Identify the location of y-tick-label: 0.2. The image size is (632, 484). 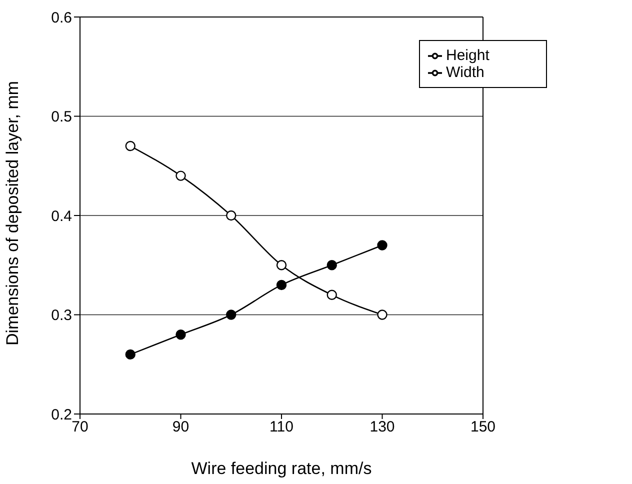
(61, 415).